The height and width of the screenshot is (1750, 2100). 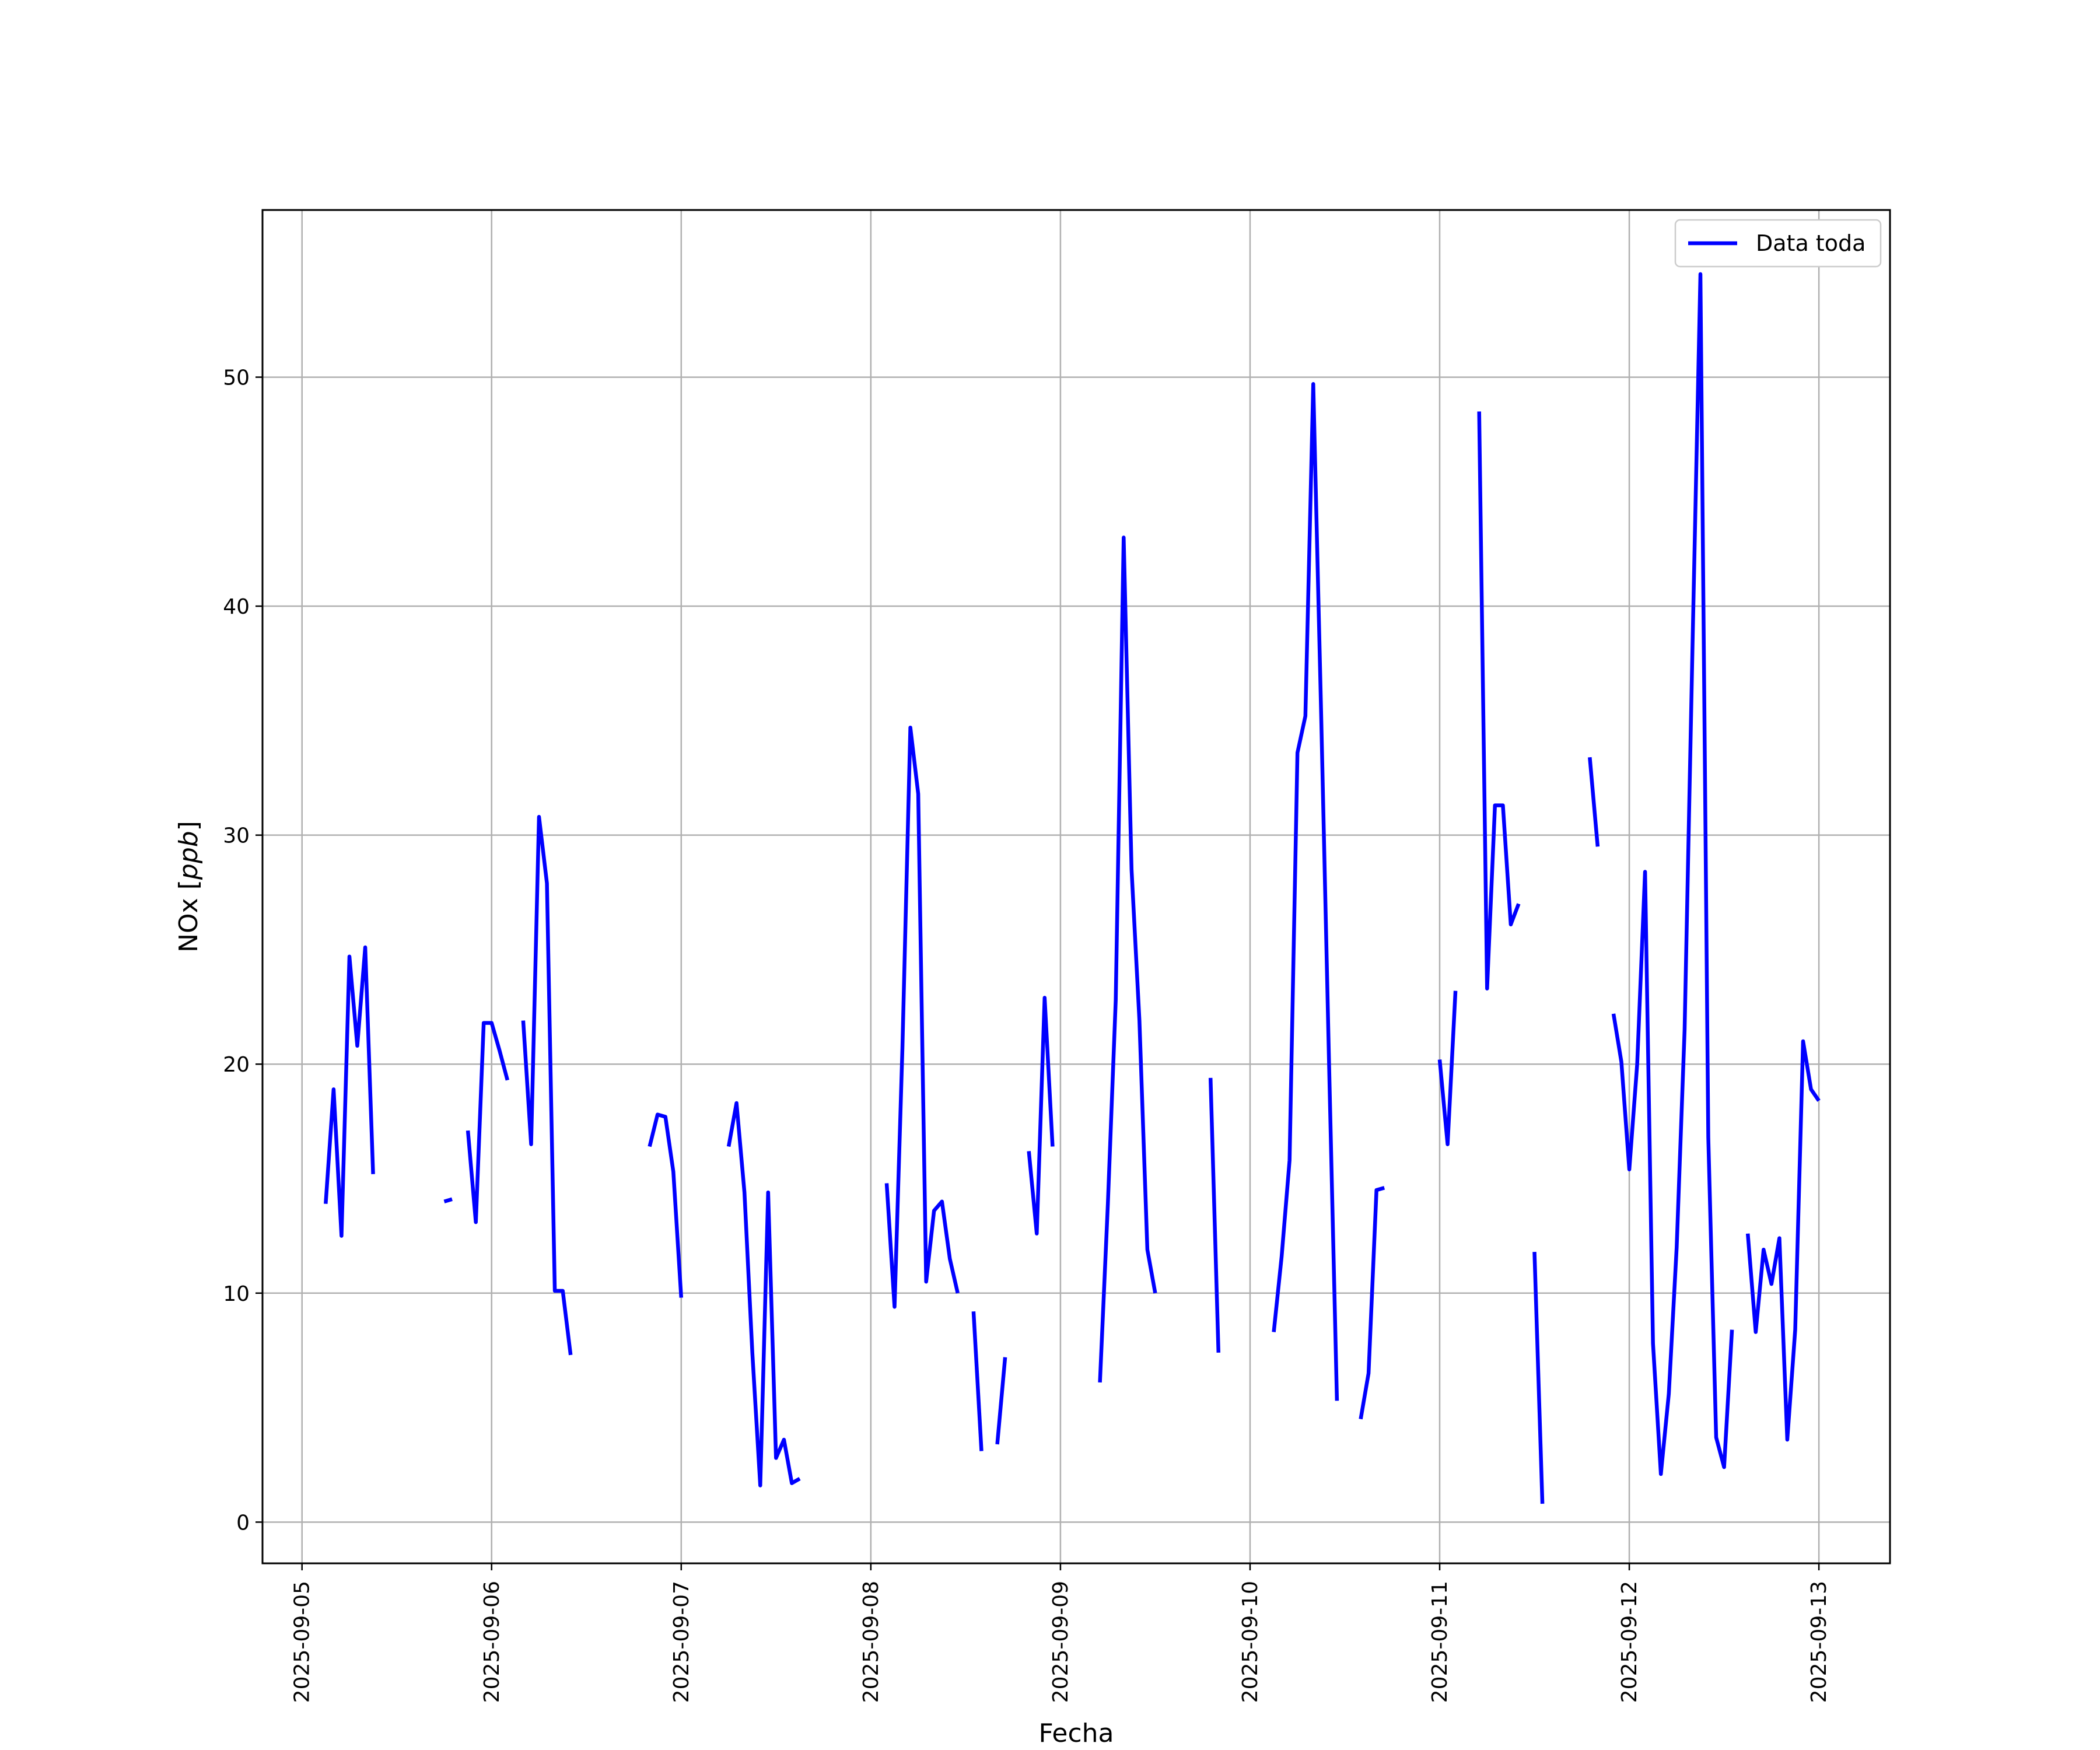 What do you see at coordinates (236, 836) in the screenshot?
I see `y-tick-label-3: 30` at bounding box center [236, 836].